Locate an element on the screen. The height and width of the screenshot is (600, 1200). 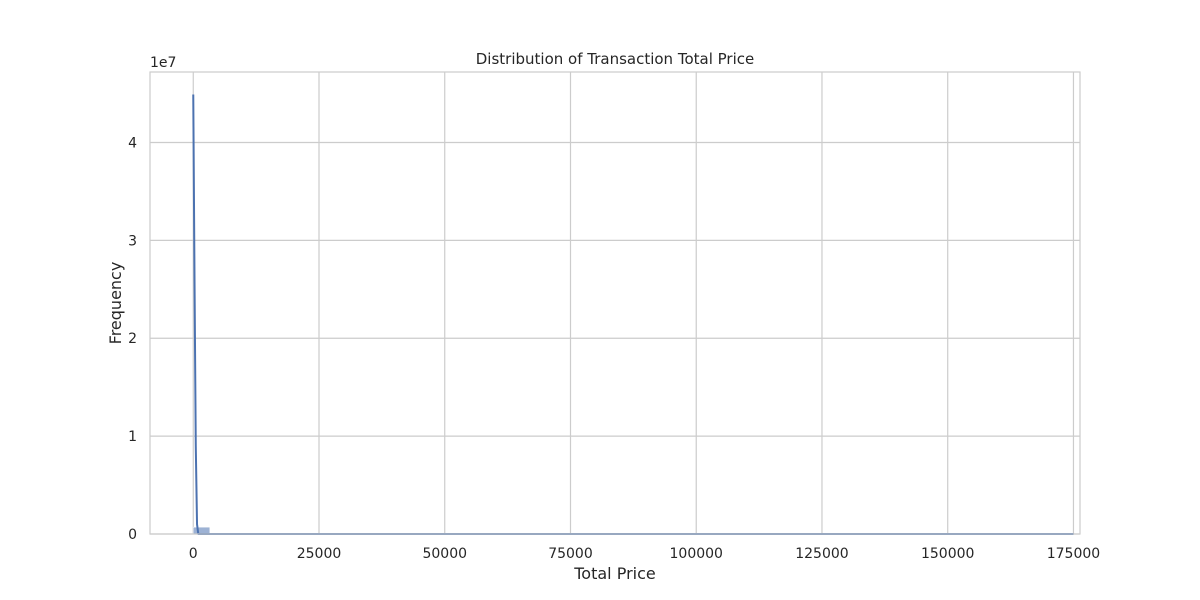
x-tick-label: 100000 is located at coordinates (696, 554).